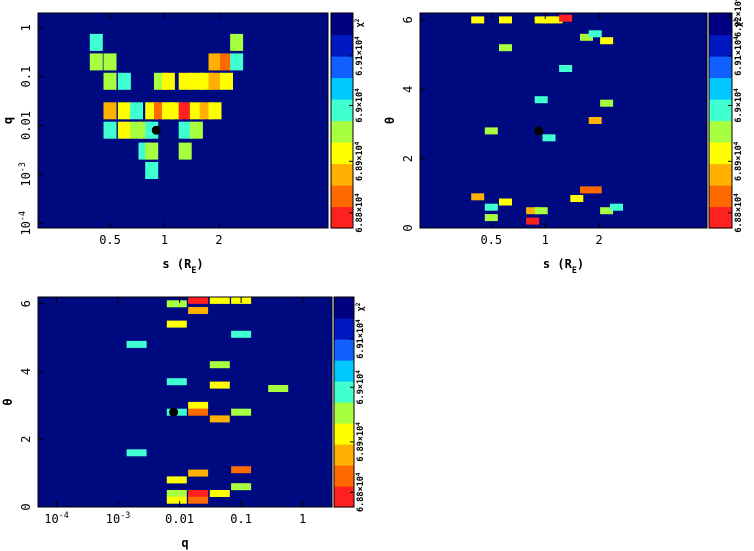 This screenshot has height=551, width=754. Describe the element at coordinates (26, 506) in the screenshot. I see `y-tick-label: 0` at that location.